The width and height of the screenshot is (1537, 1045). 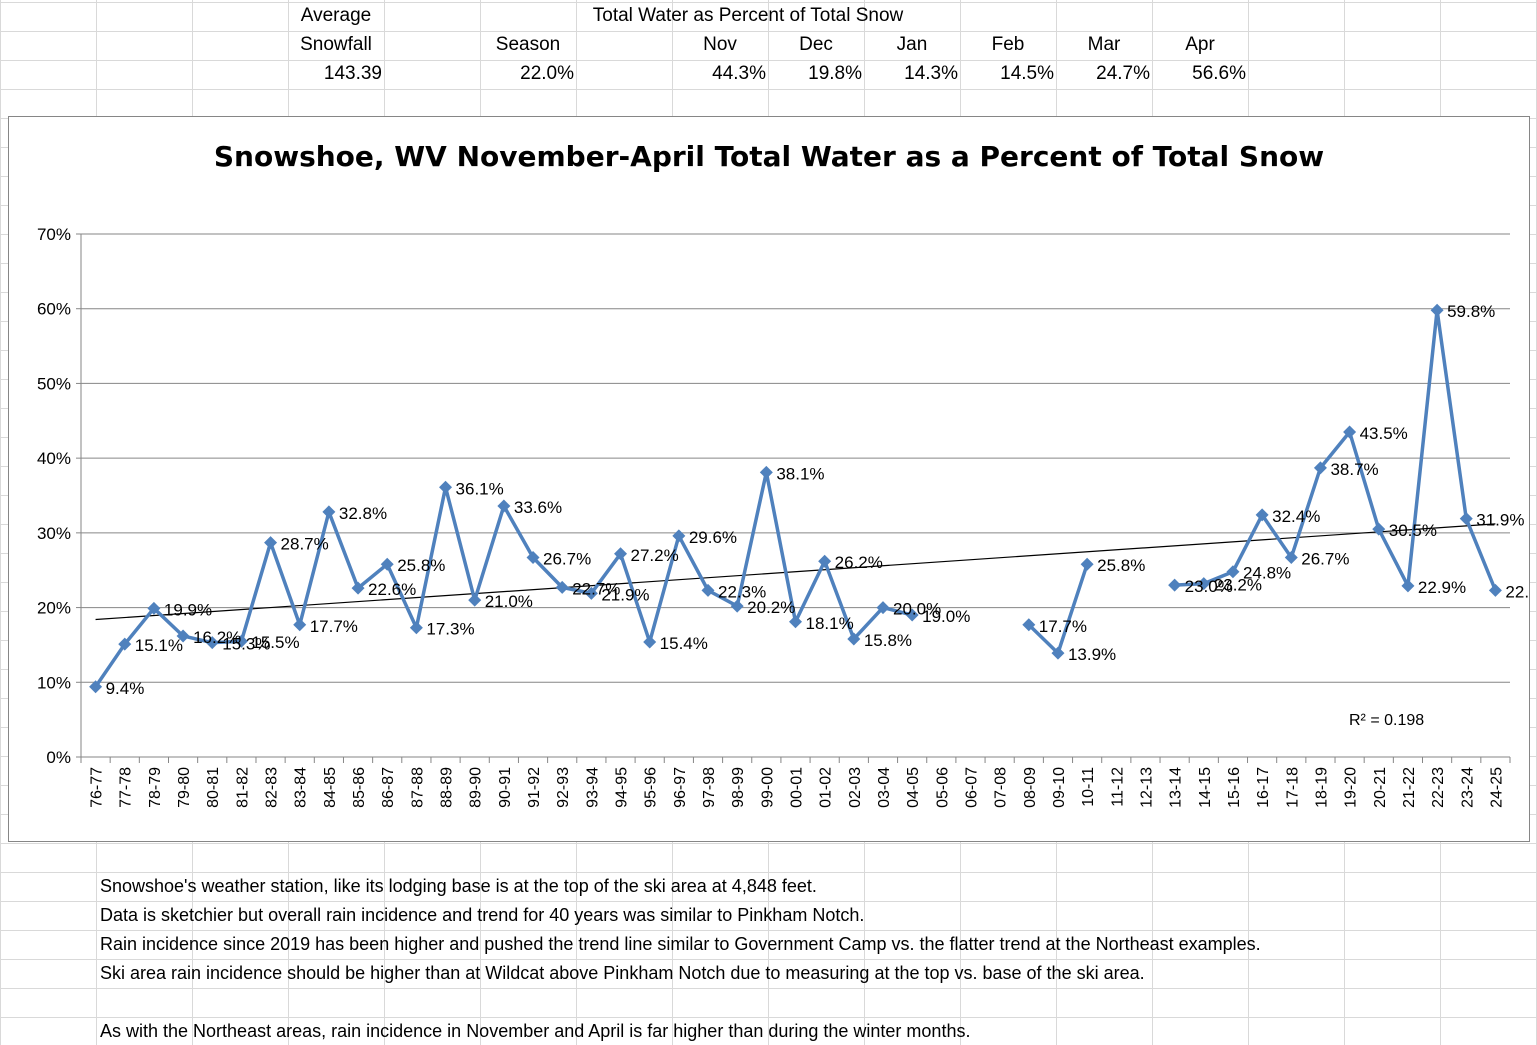 I want to click on x-tick-label: 90-91, so click(x=505, y=787).